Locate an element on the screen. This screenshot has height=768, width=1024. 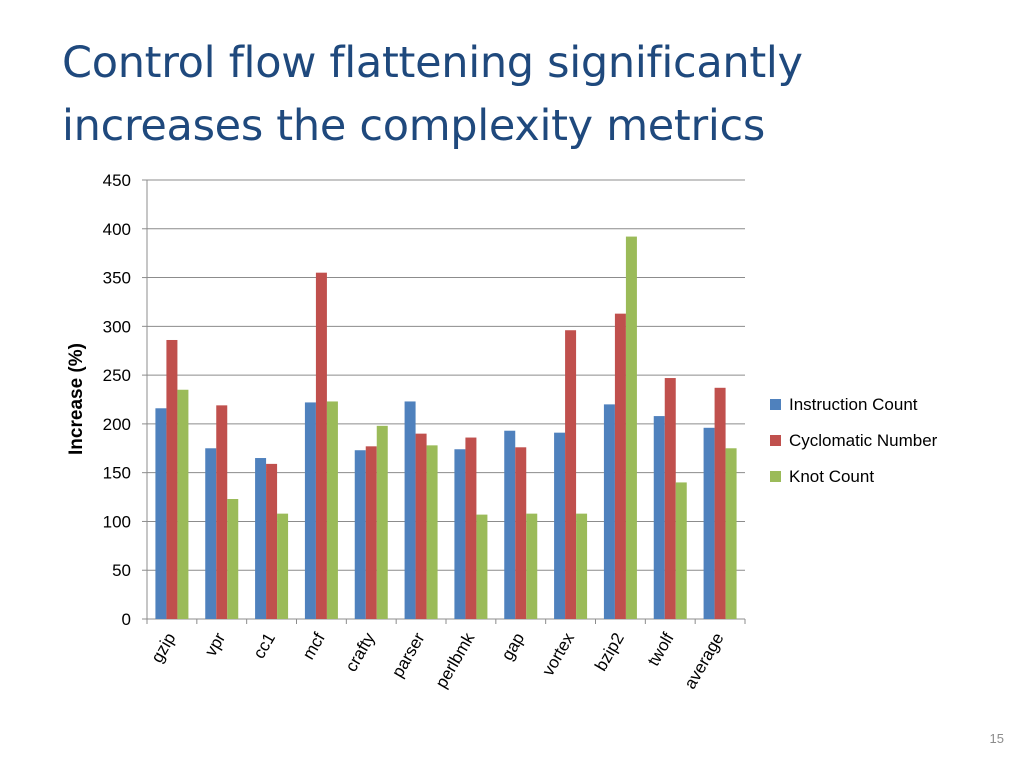
x-category-label: gzip is located at coordinates (163, 648).